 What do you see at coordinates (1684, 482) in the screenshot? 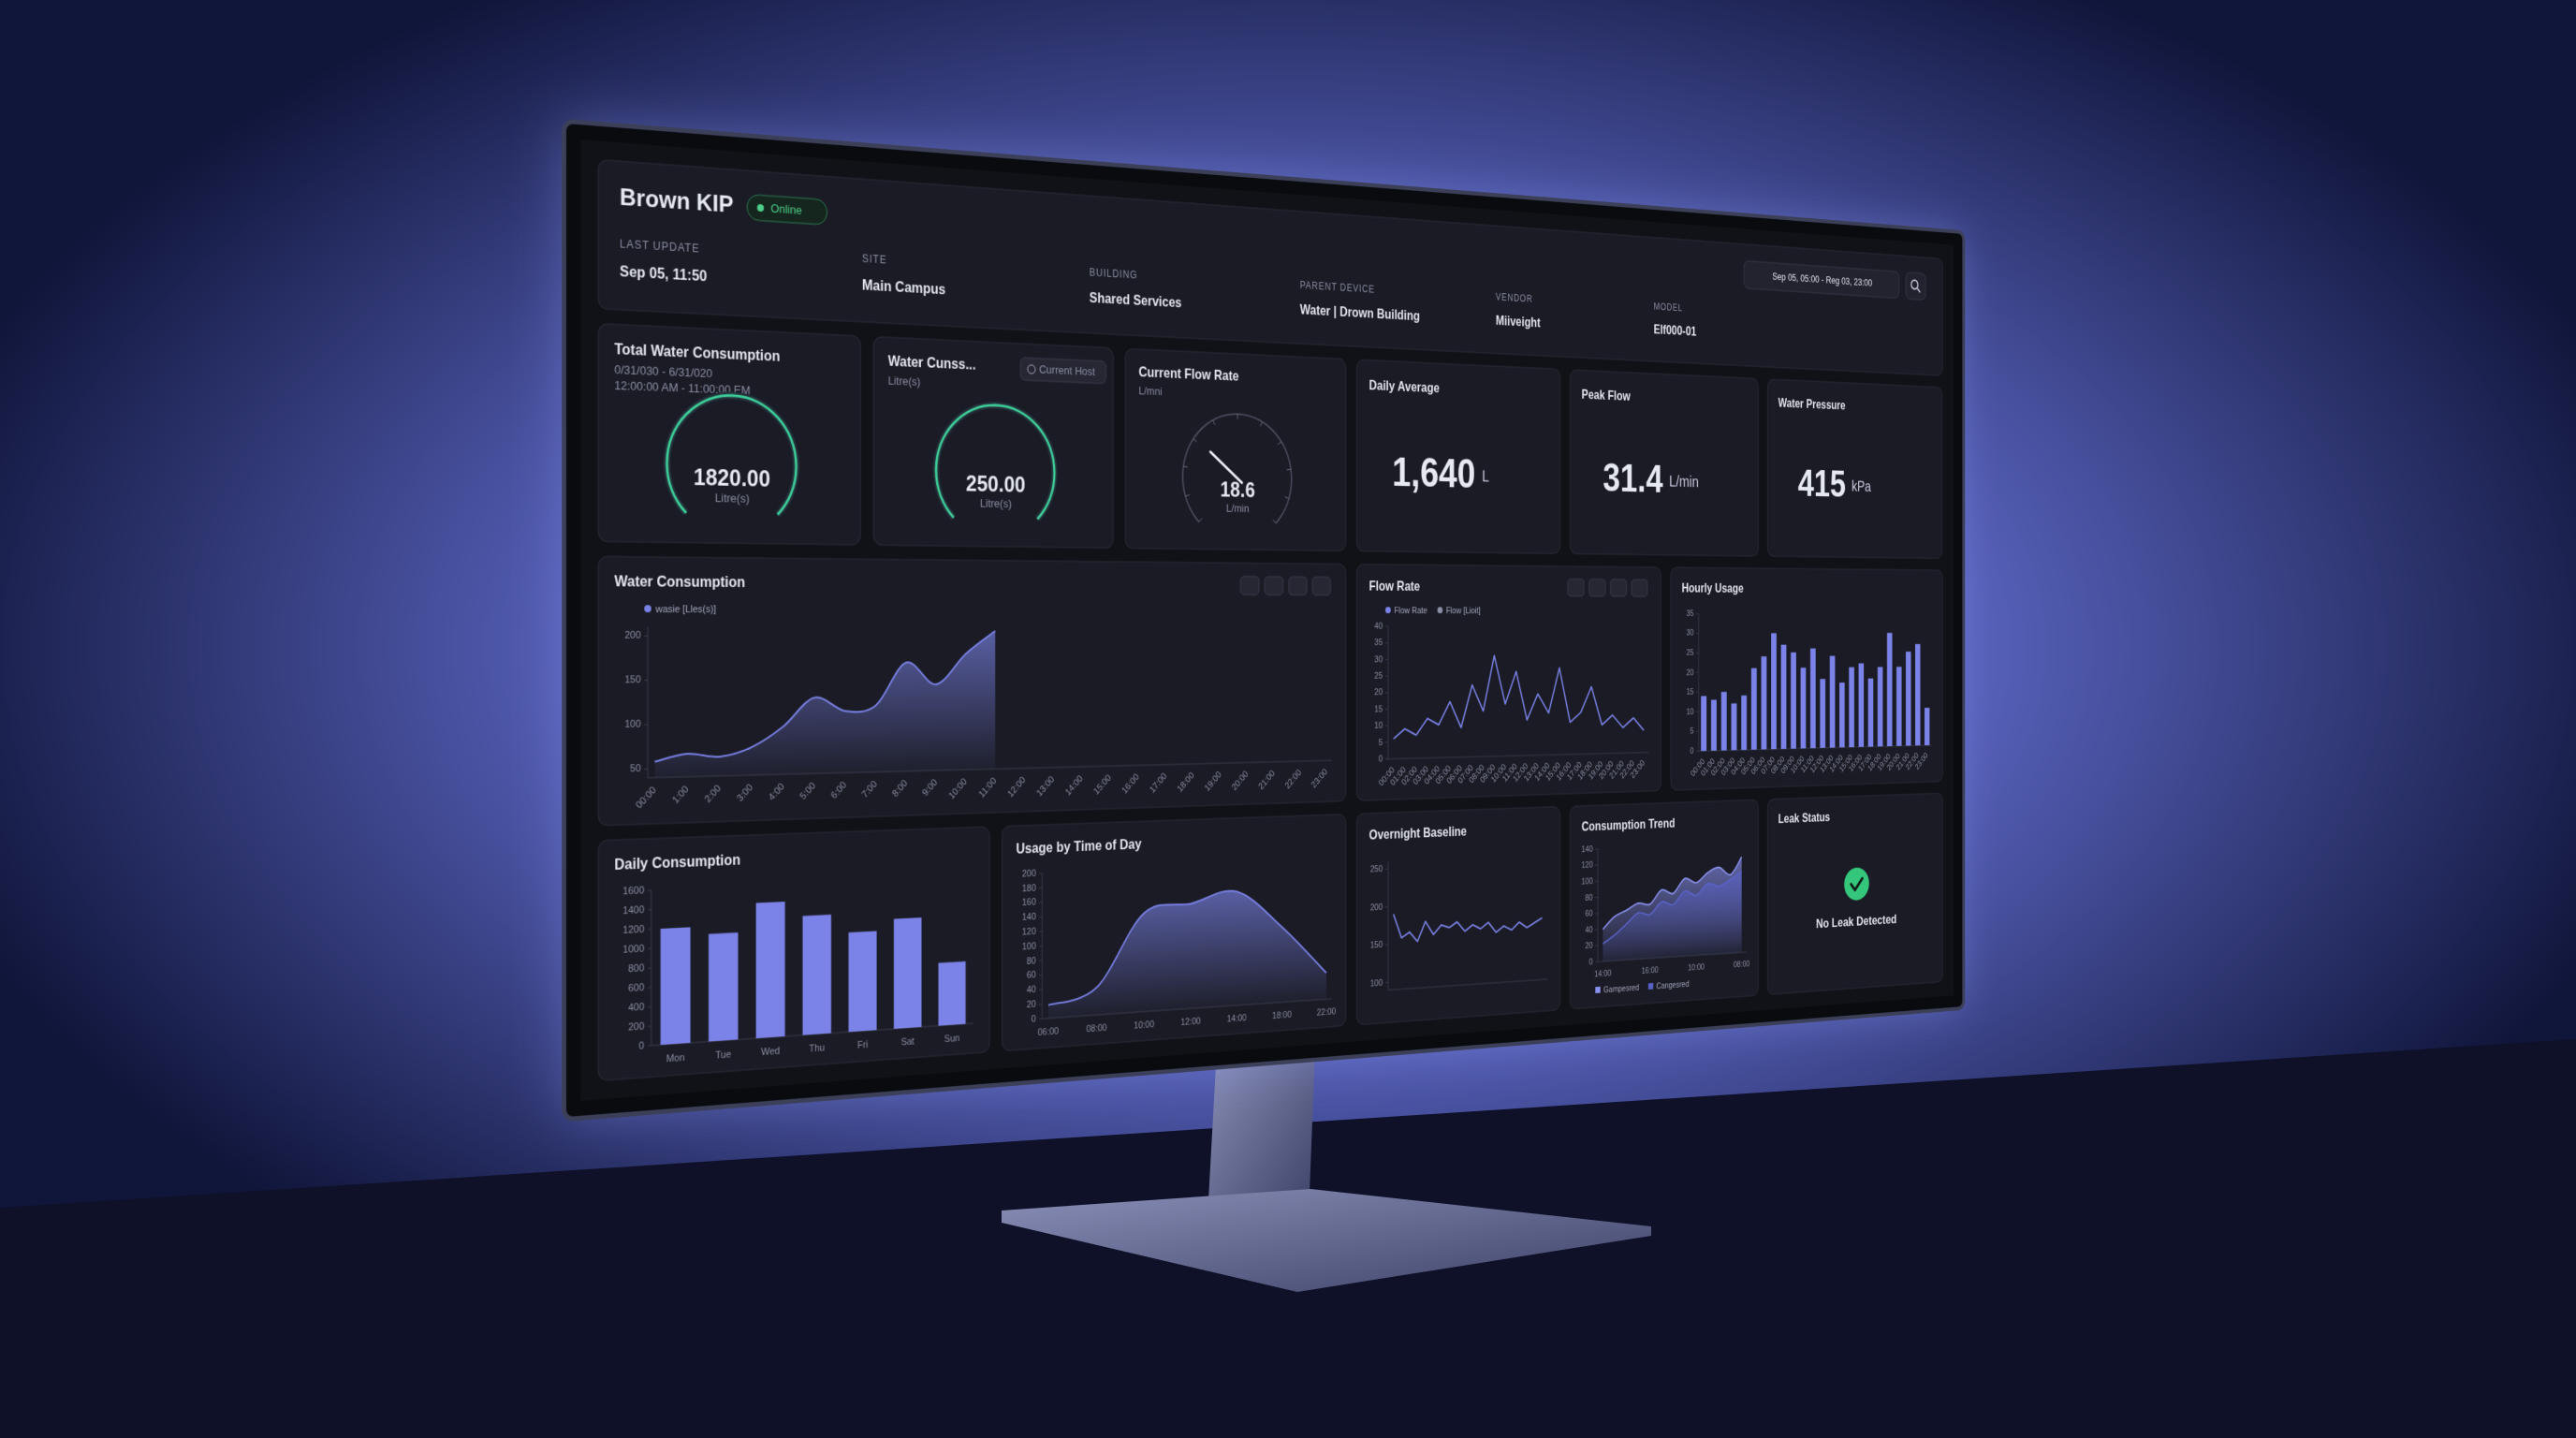
I see `kpi-unit: L/min` at bounding box center [1684, 482].